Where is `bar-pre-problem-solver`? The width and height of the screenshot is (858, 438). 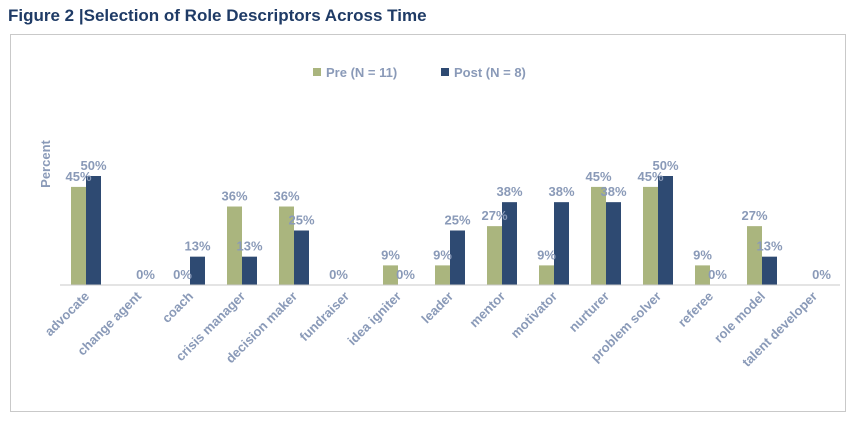
bar-pre-problem-solver is located at coordinates (650, 235).